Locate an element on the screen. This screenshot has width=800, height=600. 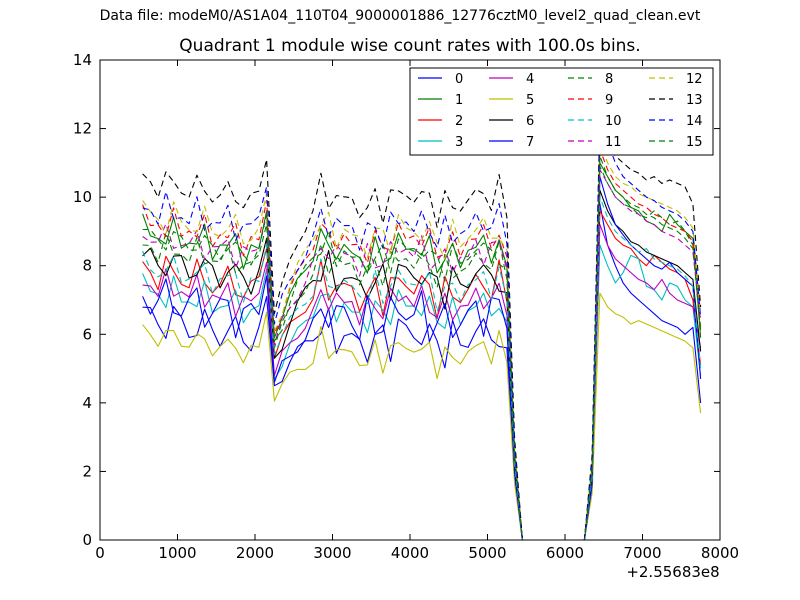
x-offset-label: +2.55683e8 is located at coordinates (672, 572).